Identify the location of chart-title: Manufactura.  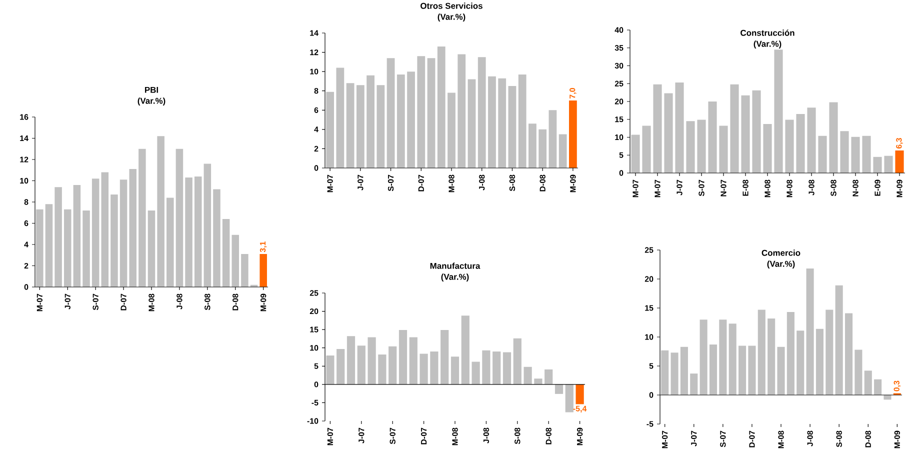
(455, 265).